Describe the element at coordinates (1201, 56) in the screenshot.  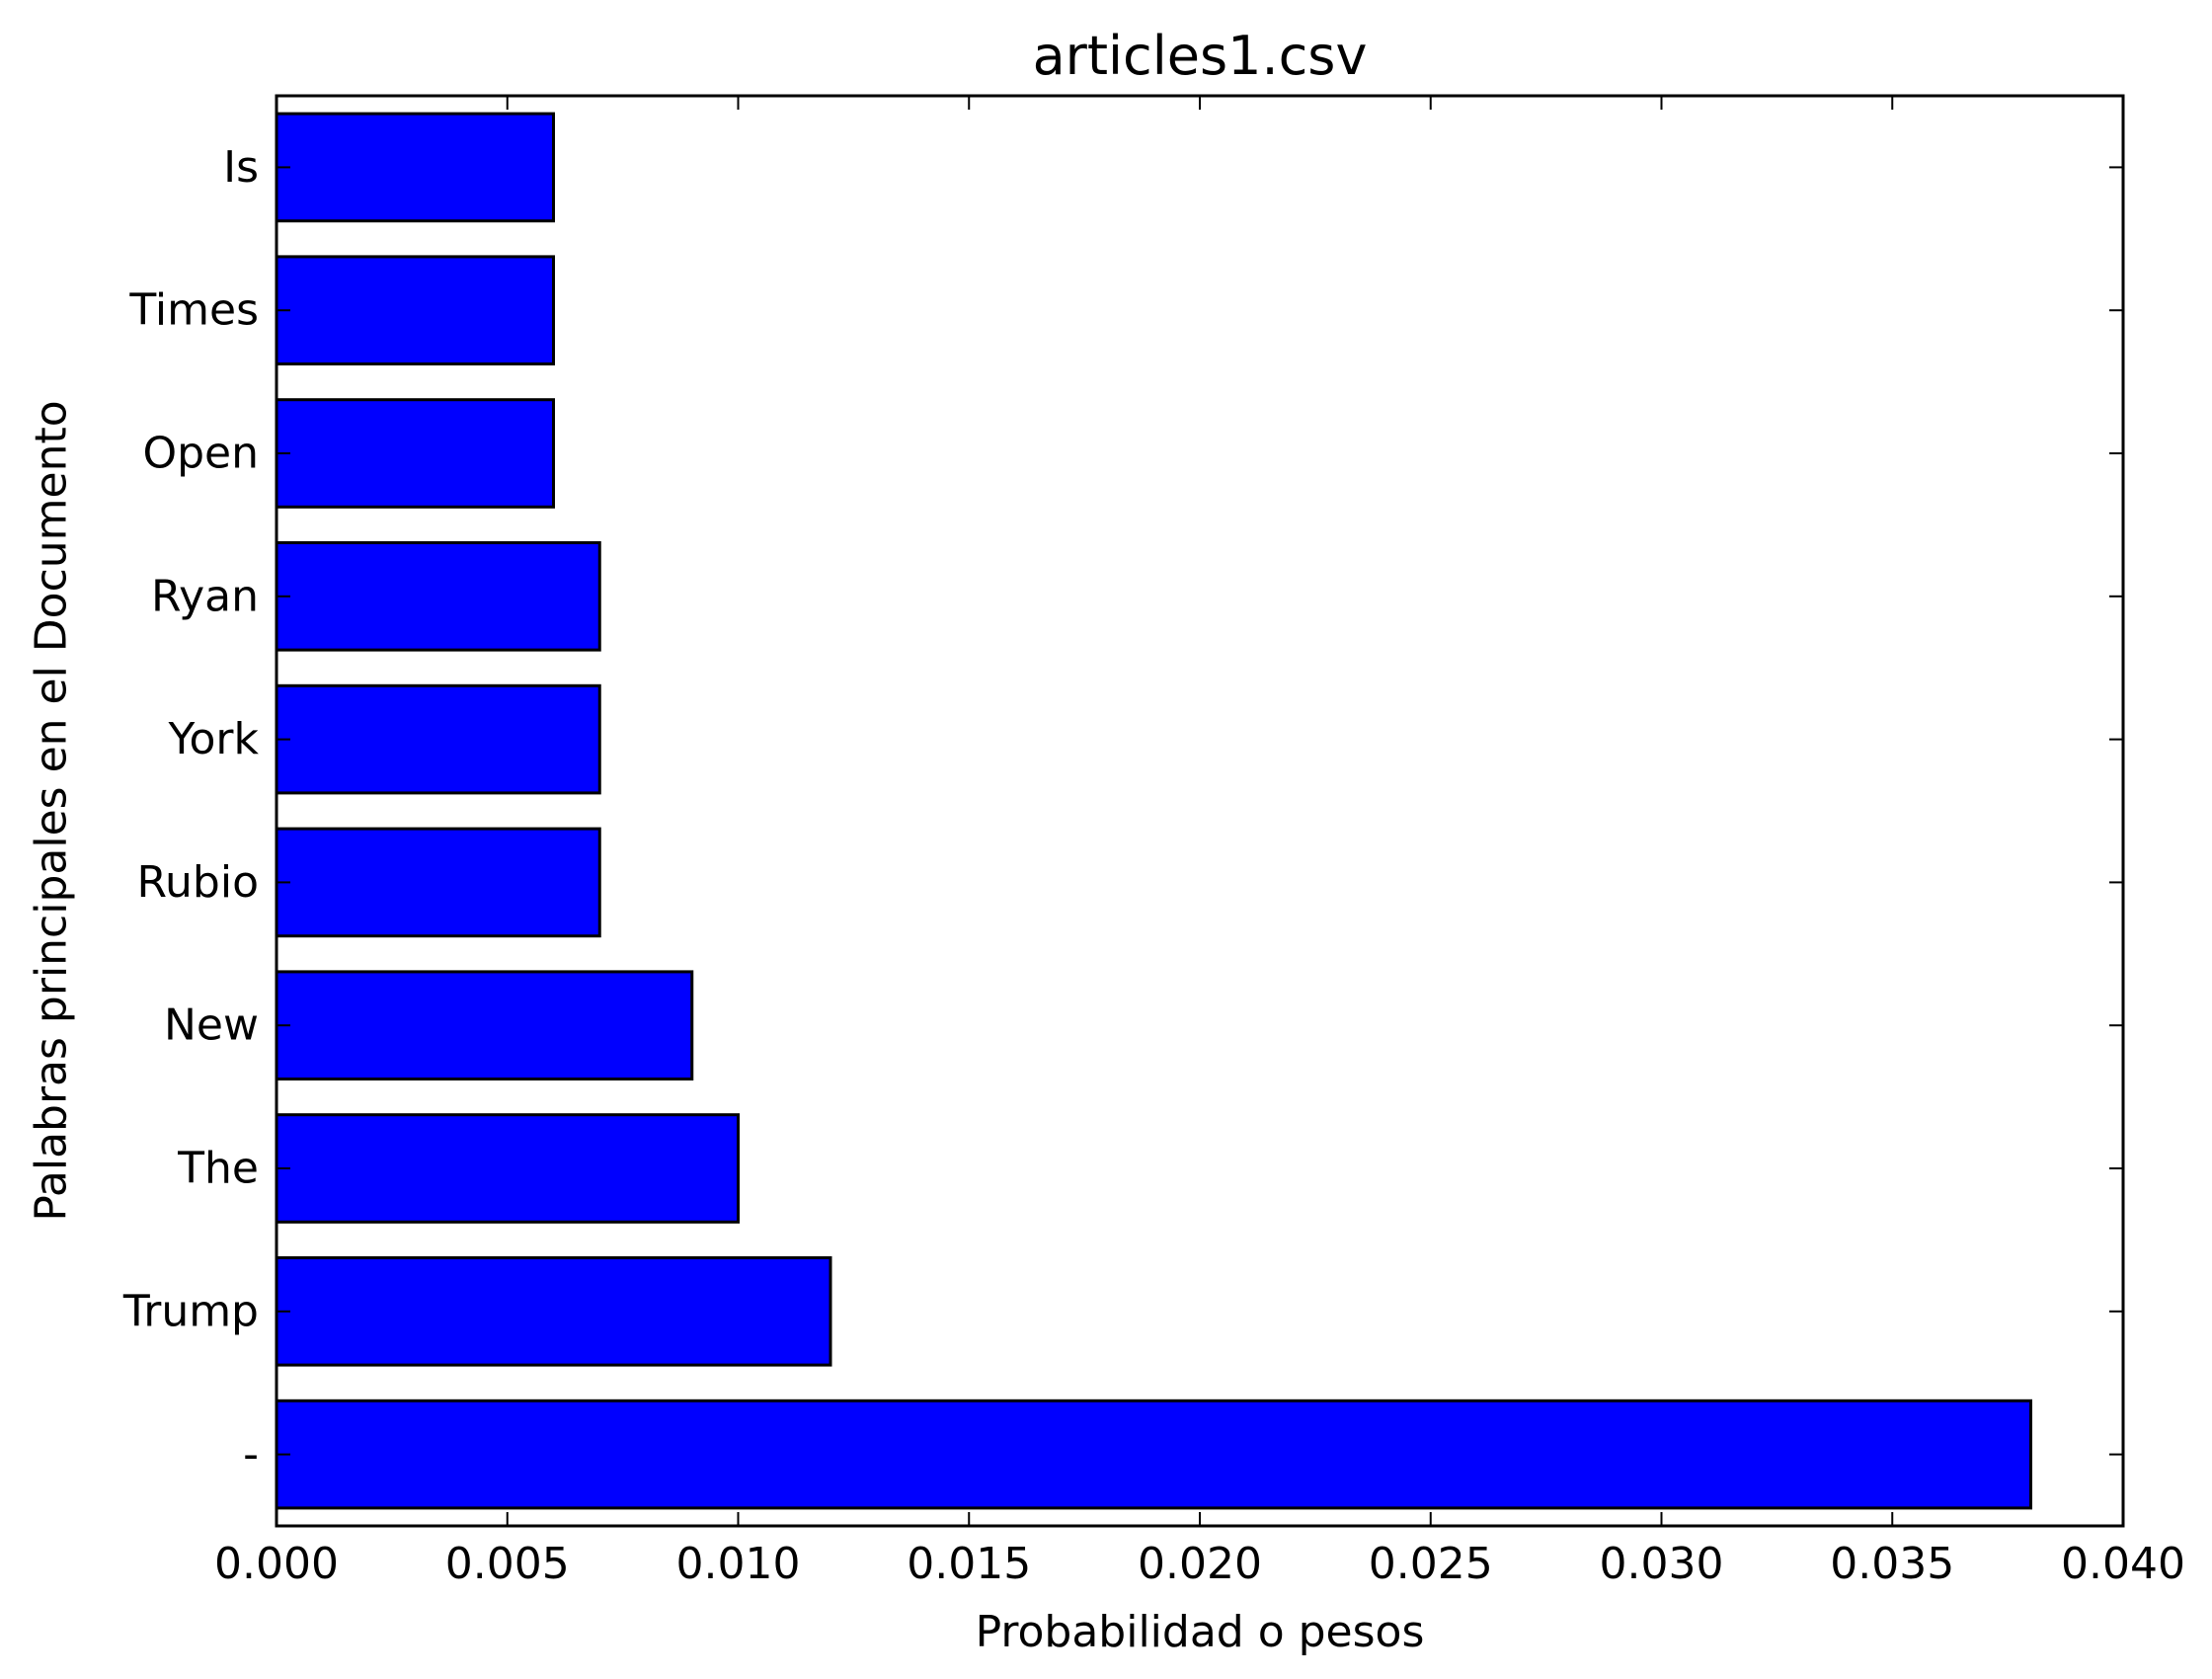
I see `chart-title: articles1.csv` at that location.